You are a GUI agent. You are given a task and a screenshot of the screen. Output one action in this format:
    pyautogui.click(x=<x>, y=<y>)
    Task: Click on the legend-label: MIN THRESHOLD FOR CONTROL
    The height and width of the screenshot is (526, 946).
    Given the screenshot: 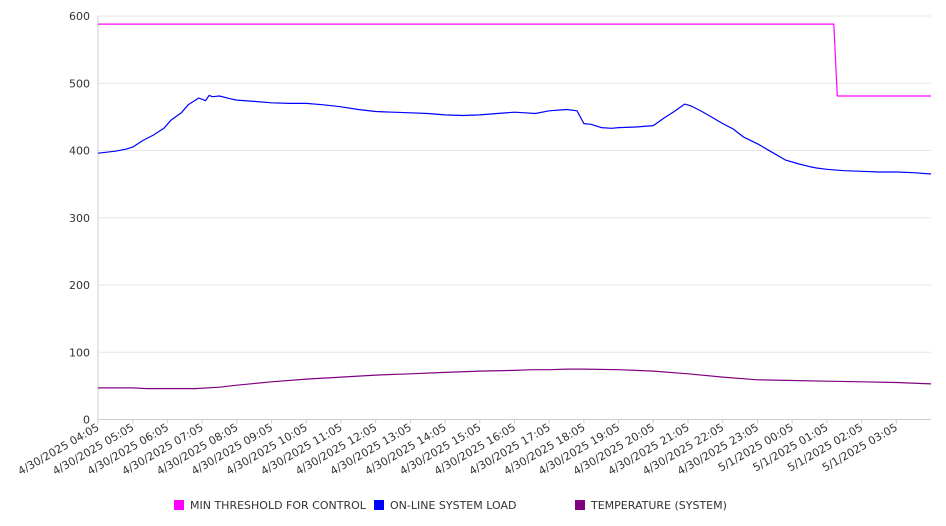 What is the action you would take?
    pyautogui.click(x=278, y=505)
    